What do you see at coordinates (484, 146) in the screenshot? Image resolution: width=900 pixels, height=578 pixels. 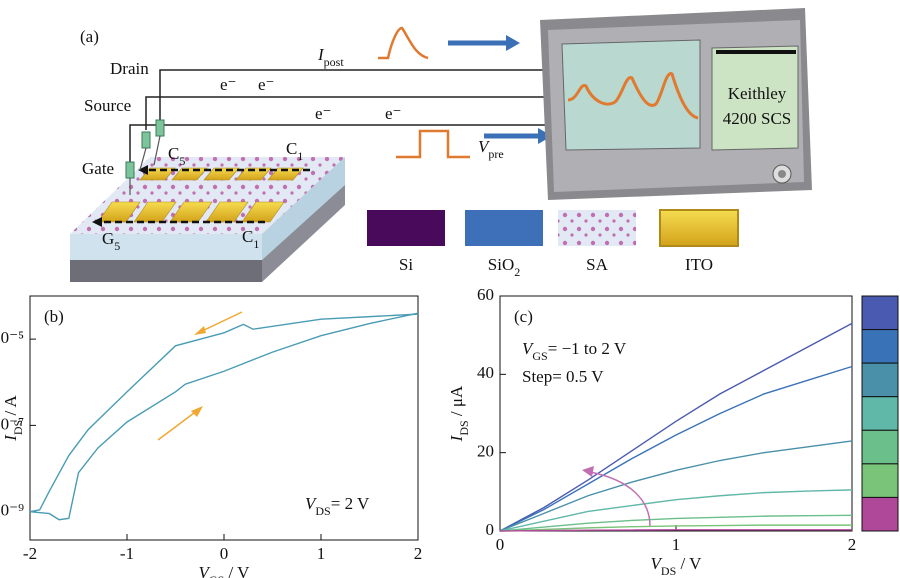 I see `label-main: V` at bounding box center [484, 146].